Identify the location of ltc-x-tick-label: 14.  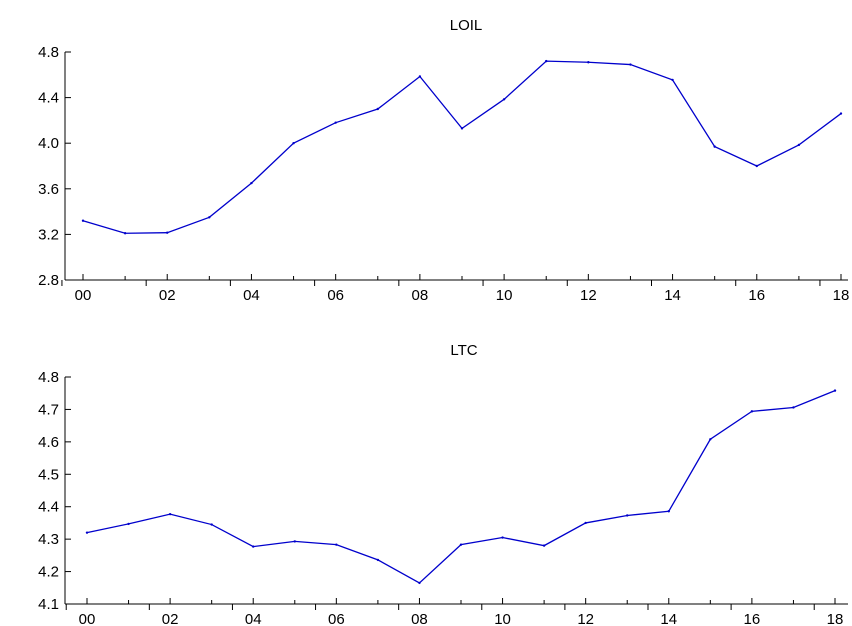
(668, 618).